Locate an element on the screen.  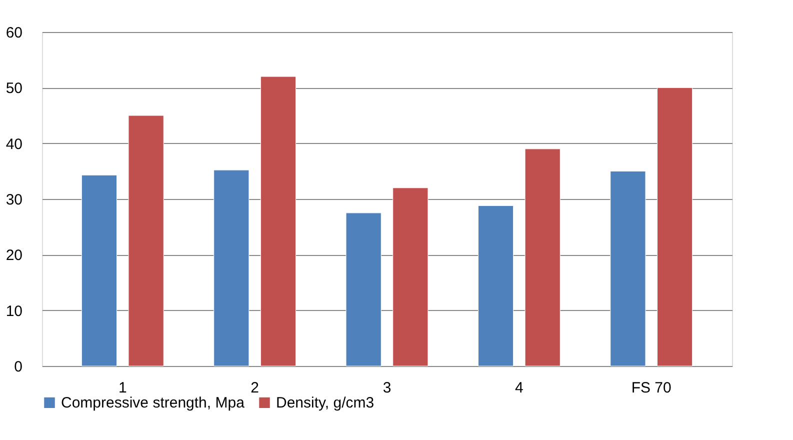
y-tick-label: 20 is located at coordinates (14, 255).